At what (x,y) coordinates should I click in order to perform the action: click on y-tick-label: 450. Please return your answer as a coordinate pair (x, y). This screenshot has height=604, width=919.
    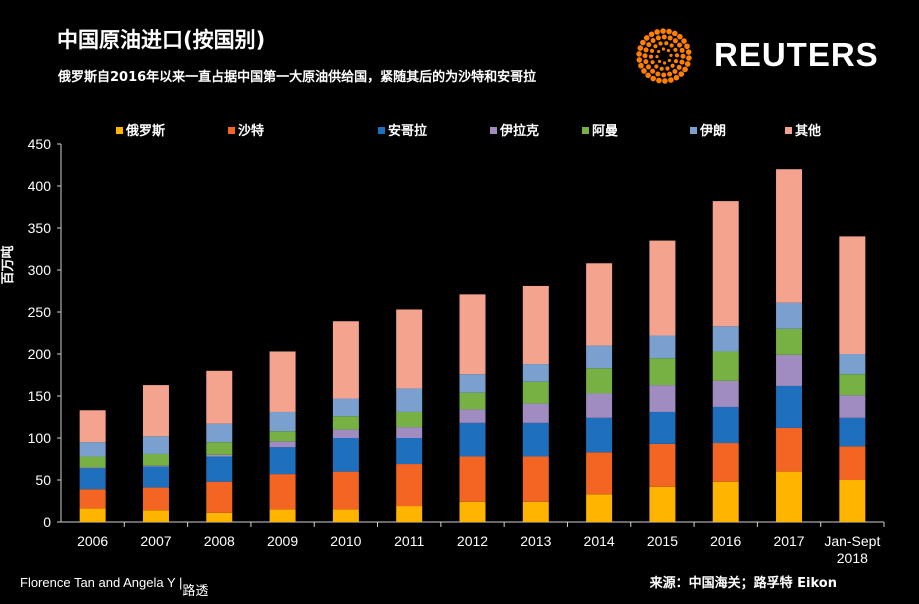
    Looking at the image, I should click on (40, 144).